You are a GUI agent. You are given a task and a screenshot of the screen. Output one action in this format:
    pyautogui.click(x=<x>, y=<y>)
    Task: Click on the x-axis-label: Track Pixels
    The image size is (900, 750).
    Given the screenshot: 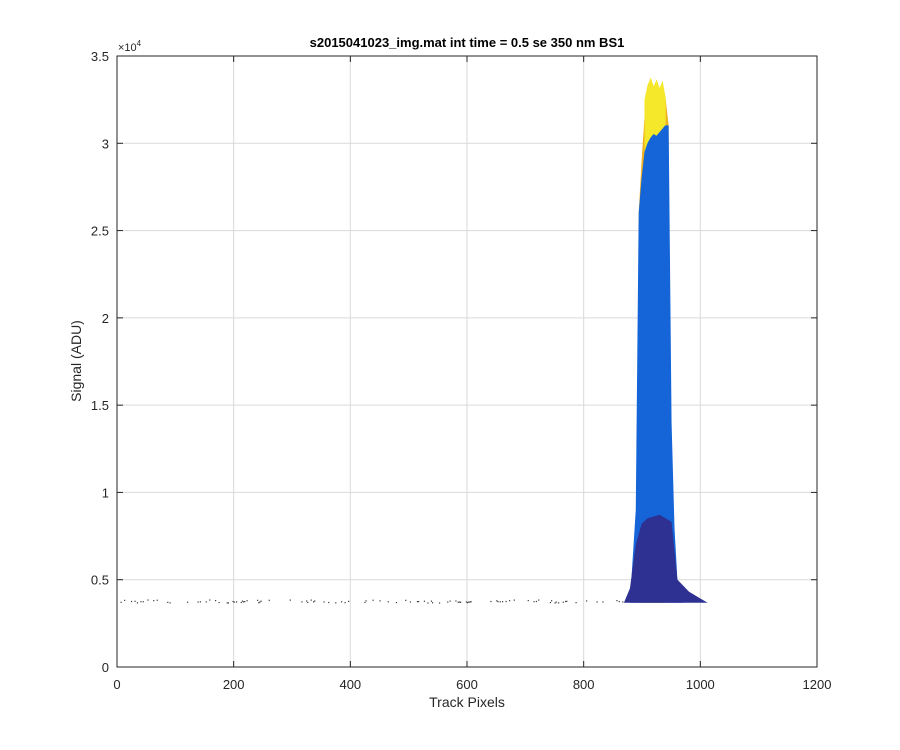 What is the action you would take?
    pyautogui.click(x=467, y=702)
    